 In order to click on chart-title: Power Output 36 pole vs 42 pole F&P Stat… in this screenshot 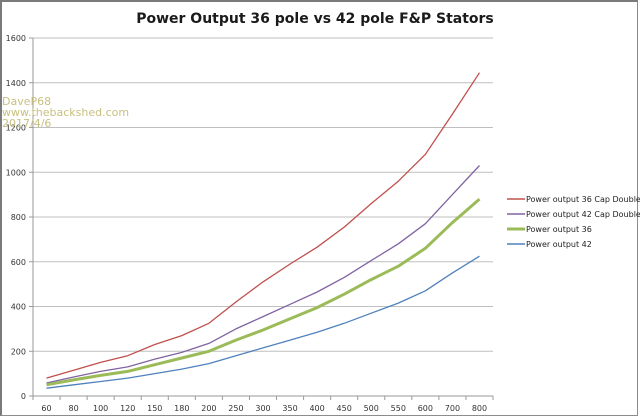, I will do `click(315, 19)`.